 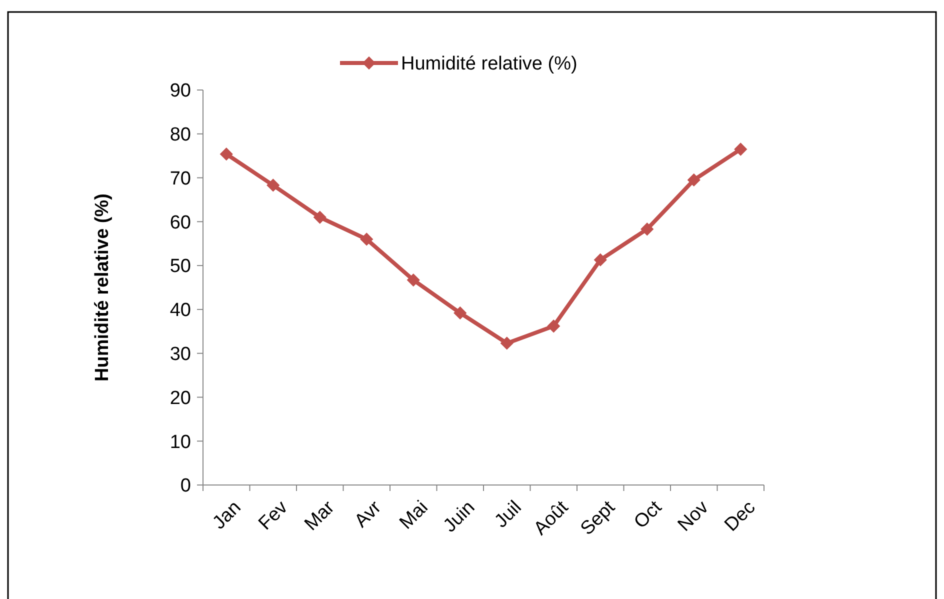 What do you see at coordinates (508, 514) in the screenshot?
I see `x-tick-label: Juil` at bounding box center [508, 514].